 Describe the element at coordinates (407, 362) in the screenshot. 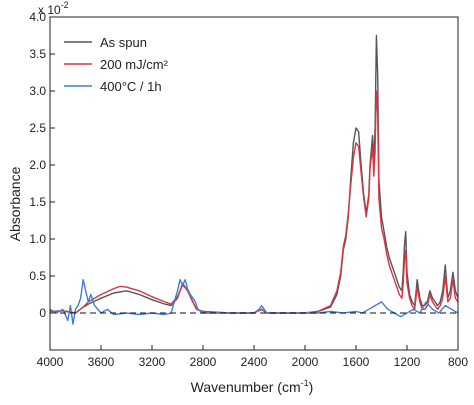

I see `x-tick-label: 1200` at that location.